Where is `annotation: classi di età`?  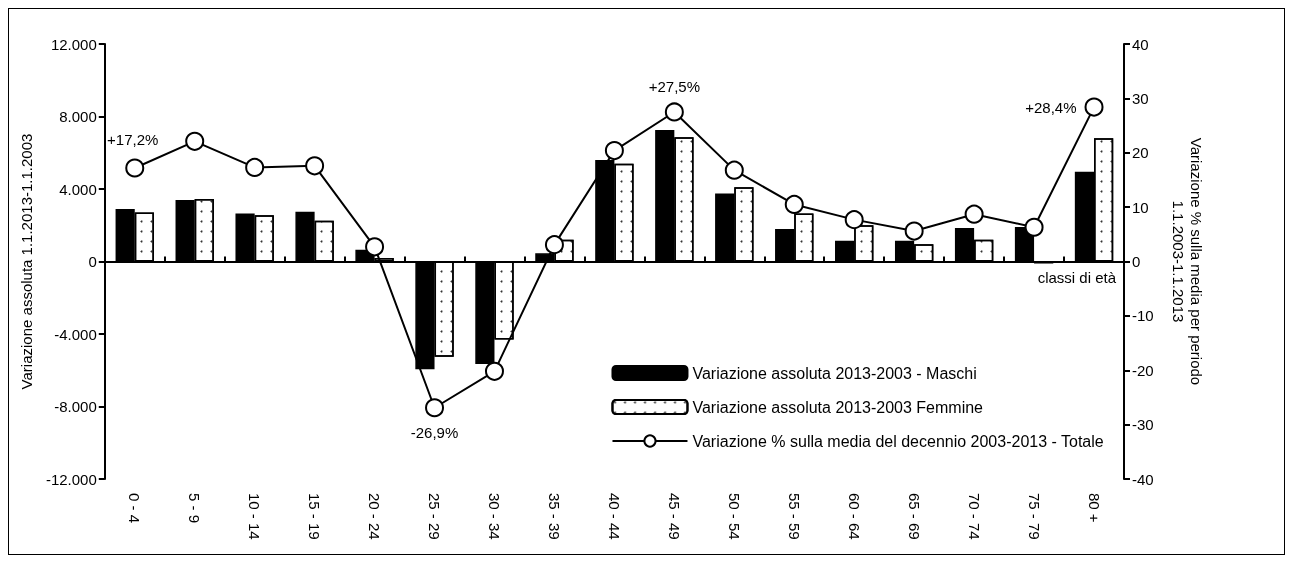
annotation: classi di età is located at coordinates (1077, 277).